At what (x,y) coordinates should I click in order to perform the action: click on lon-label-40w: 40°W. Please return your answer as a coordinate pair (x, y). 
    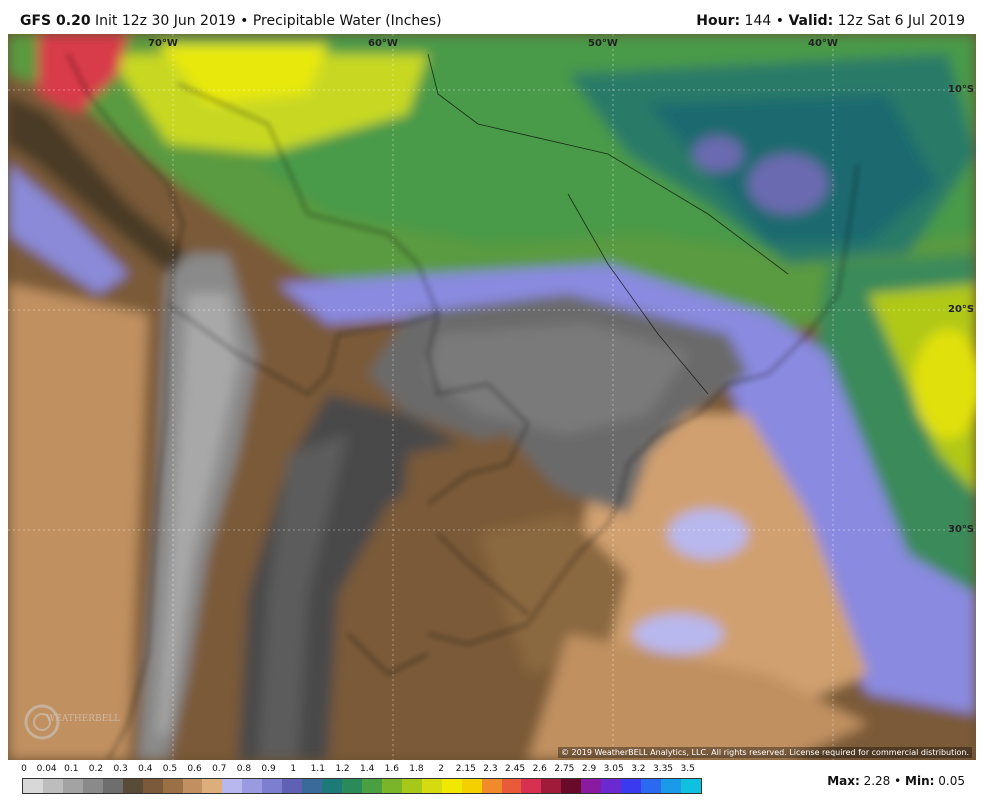
    Looking at the image, I should click on (823, 43).